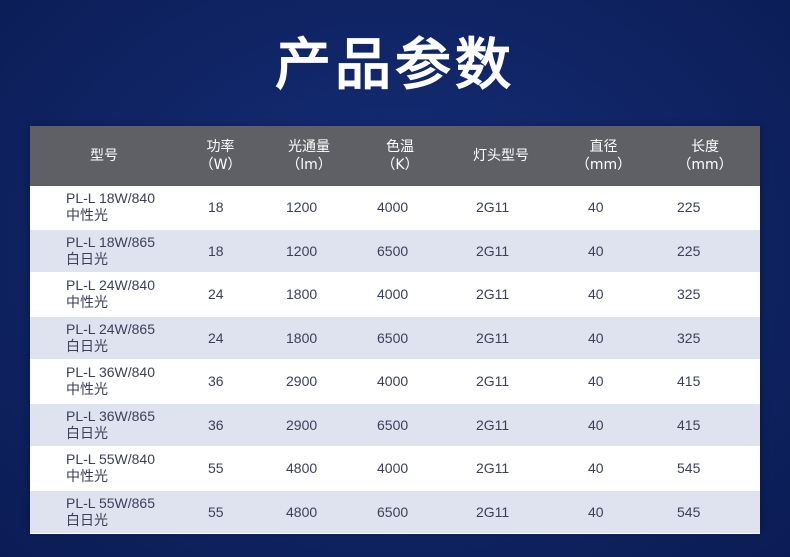 The image size is (790, 557). I want to click on header-label: 色温, so click(400, 147).